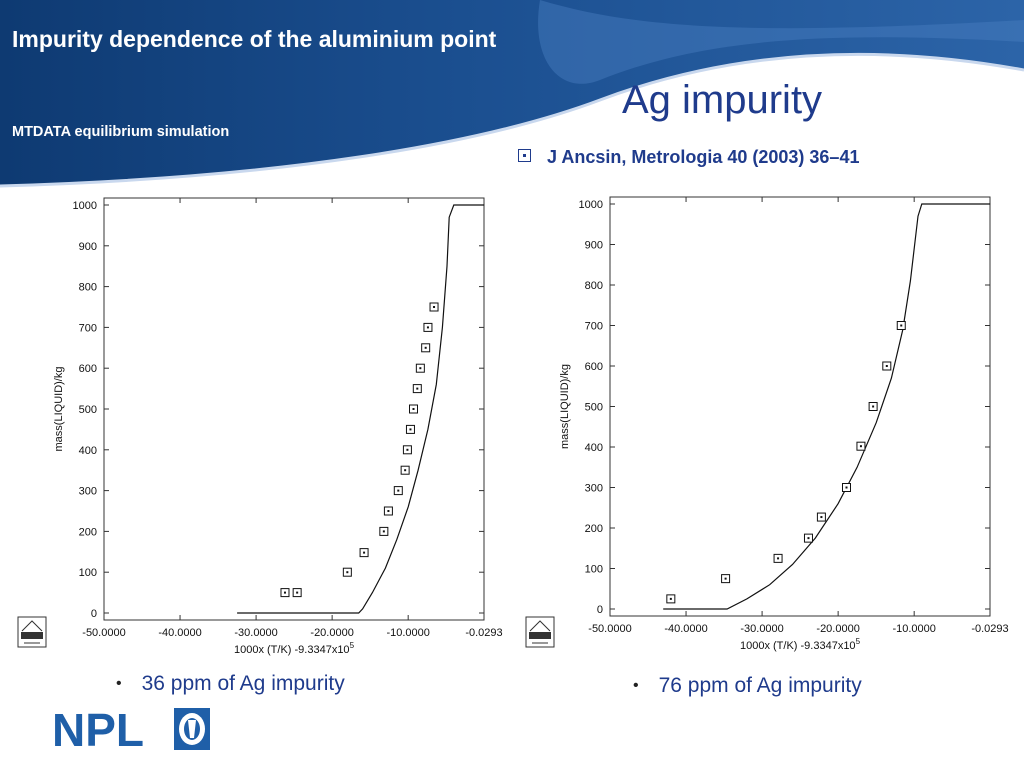 The image size is (1024, 768). Describe the element at coordinates (722, 100) in the screenshot. I see `slide-title: Ag impurity` at that location.